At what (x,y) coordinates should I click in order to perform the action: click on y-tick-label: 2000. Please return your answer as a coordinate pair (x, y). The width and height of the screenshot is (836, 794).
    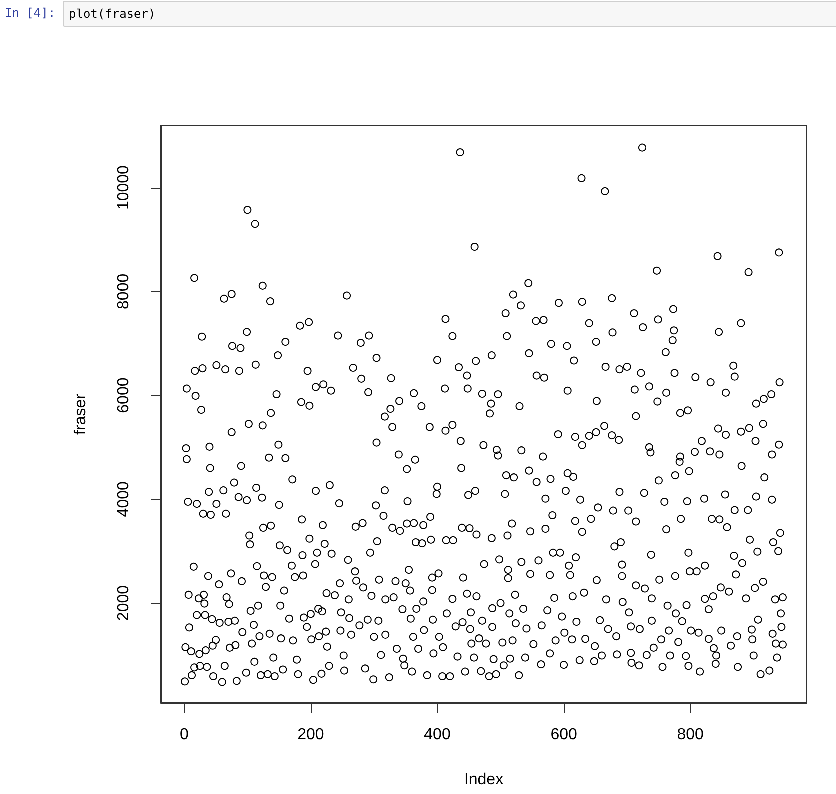
    Looking at the image, I should click on (124, 603).